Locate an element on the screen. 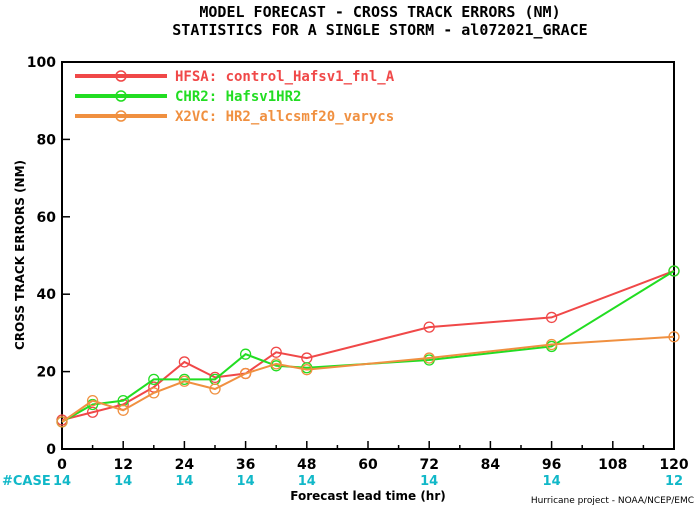 Image resolution: width=700 pixels, height=506 pixels. x-axis: 0 12 24 36 48 60 72 84 96 108 120 is located at coordinates (373, 457).